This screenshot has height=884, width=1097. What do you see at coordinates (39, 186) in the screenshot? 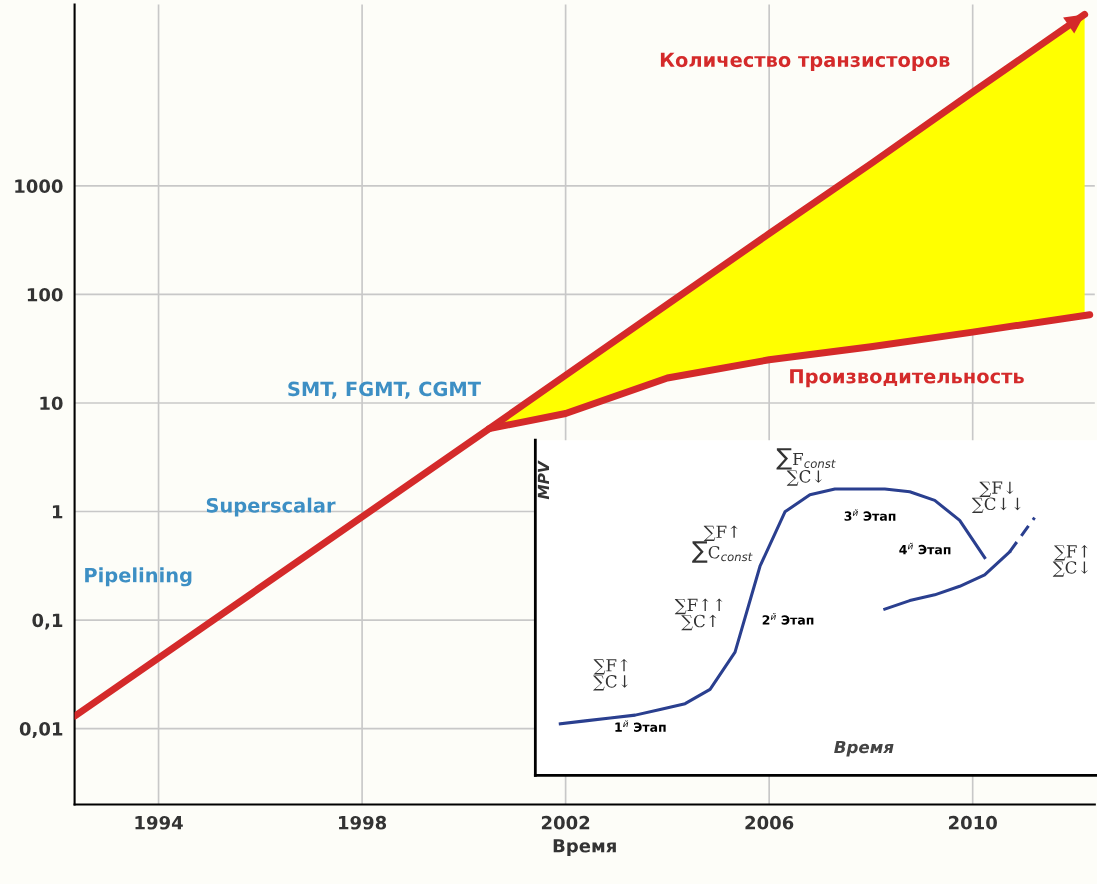
I see `y-tick-label: 1000` at bounding box center [39, 186].